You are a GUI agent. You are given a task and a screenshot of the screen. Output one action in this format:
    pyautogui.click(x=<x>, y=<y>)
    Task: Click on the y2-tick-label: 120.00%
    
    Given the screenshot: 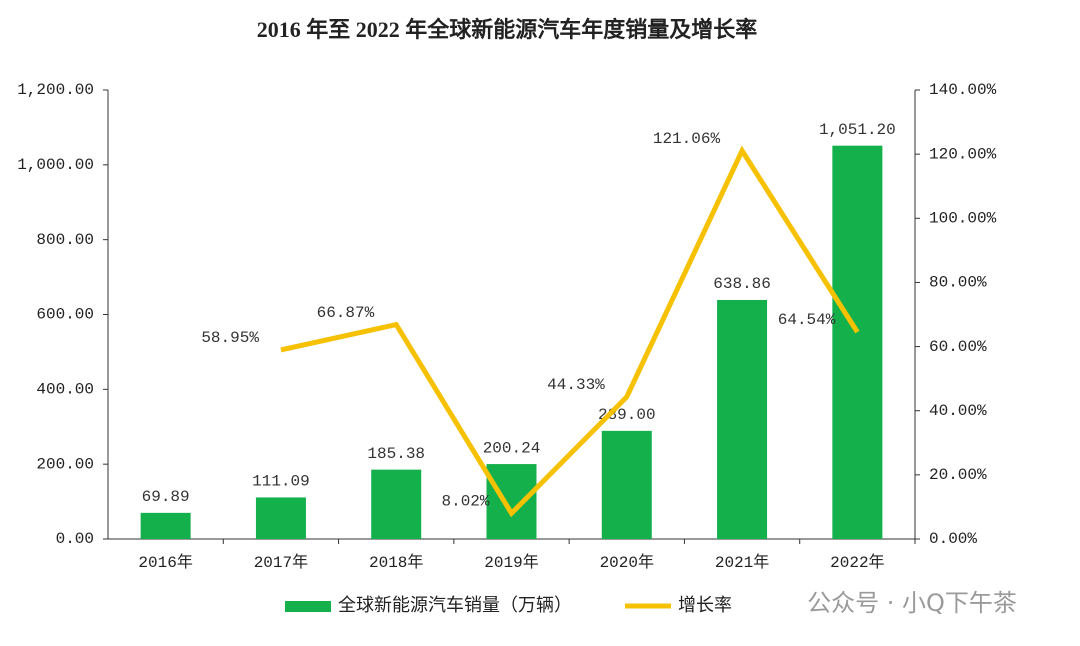 What is the action you would take?
    pyautogui.click(x=963, y=154)
    